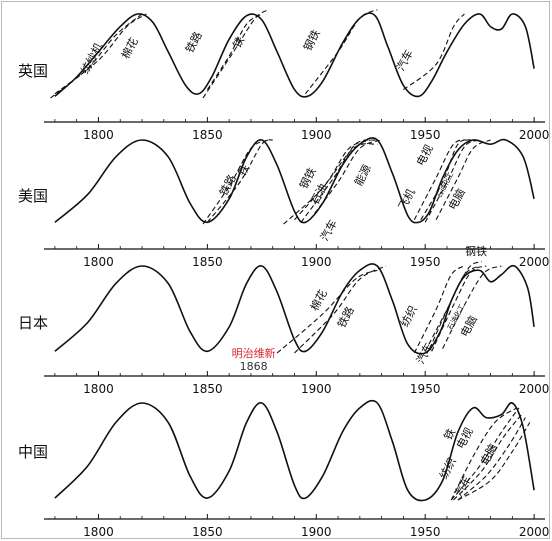  What do you see at coordinates (362, 175) in the screenshot?
I see `industry-label: 能源` at bounding box center [362, 175].